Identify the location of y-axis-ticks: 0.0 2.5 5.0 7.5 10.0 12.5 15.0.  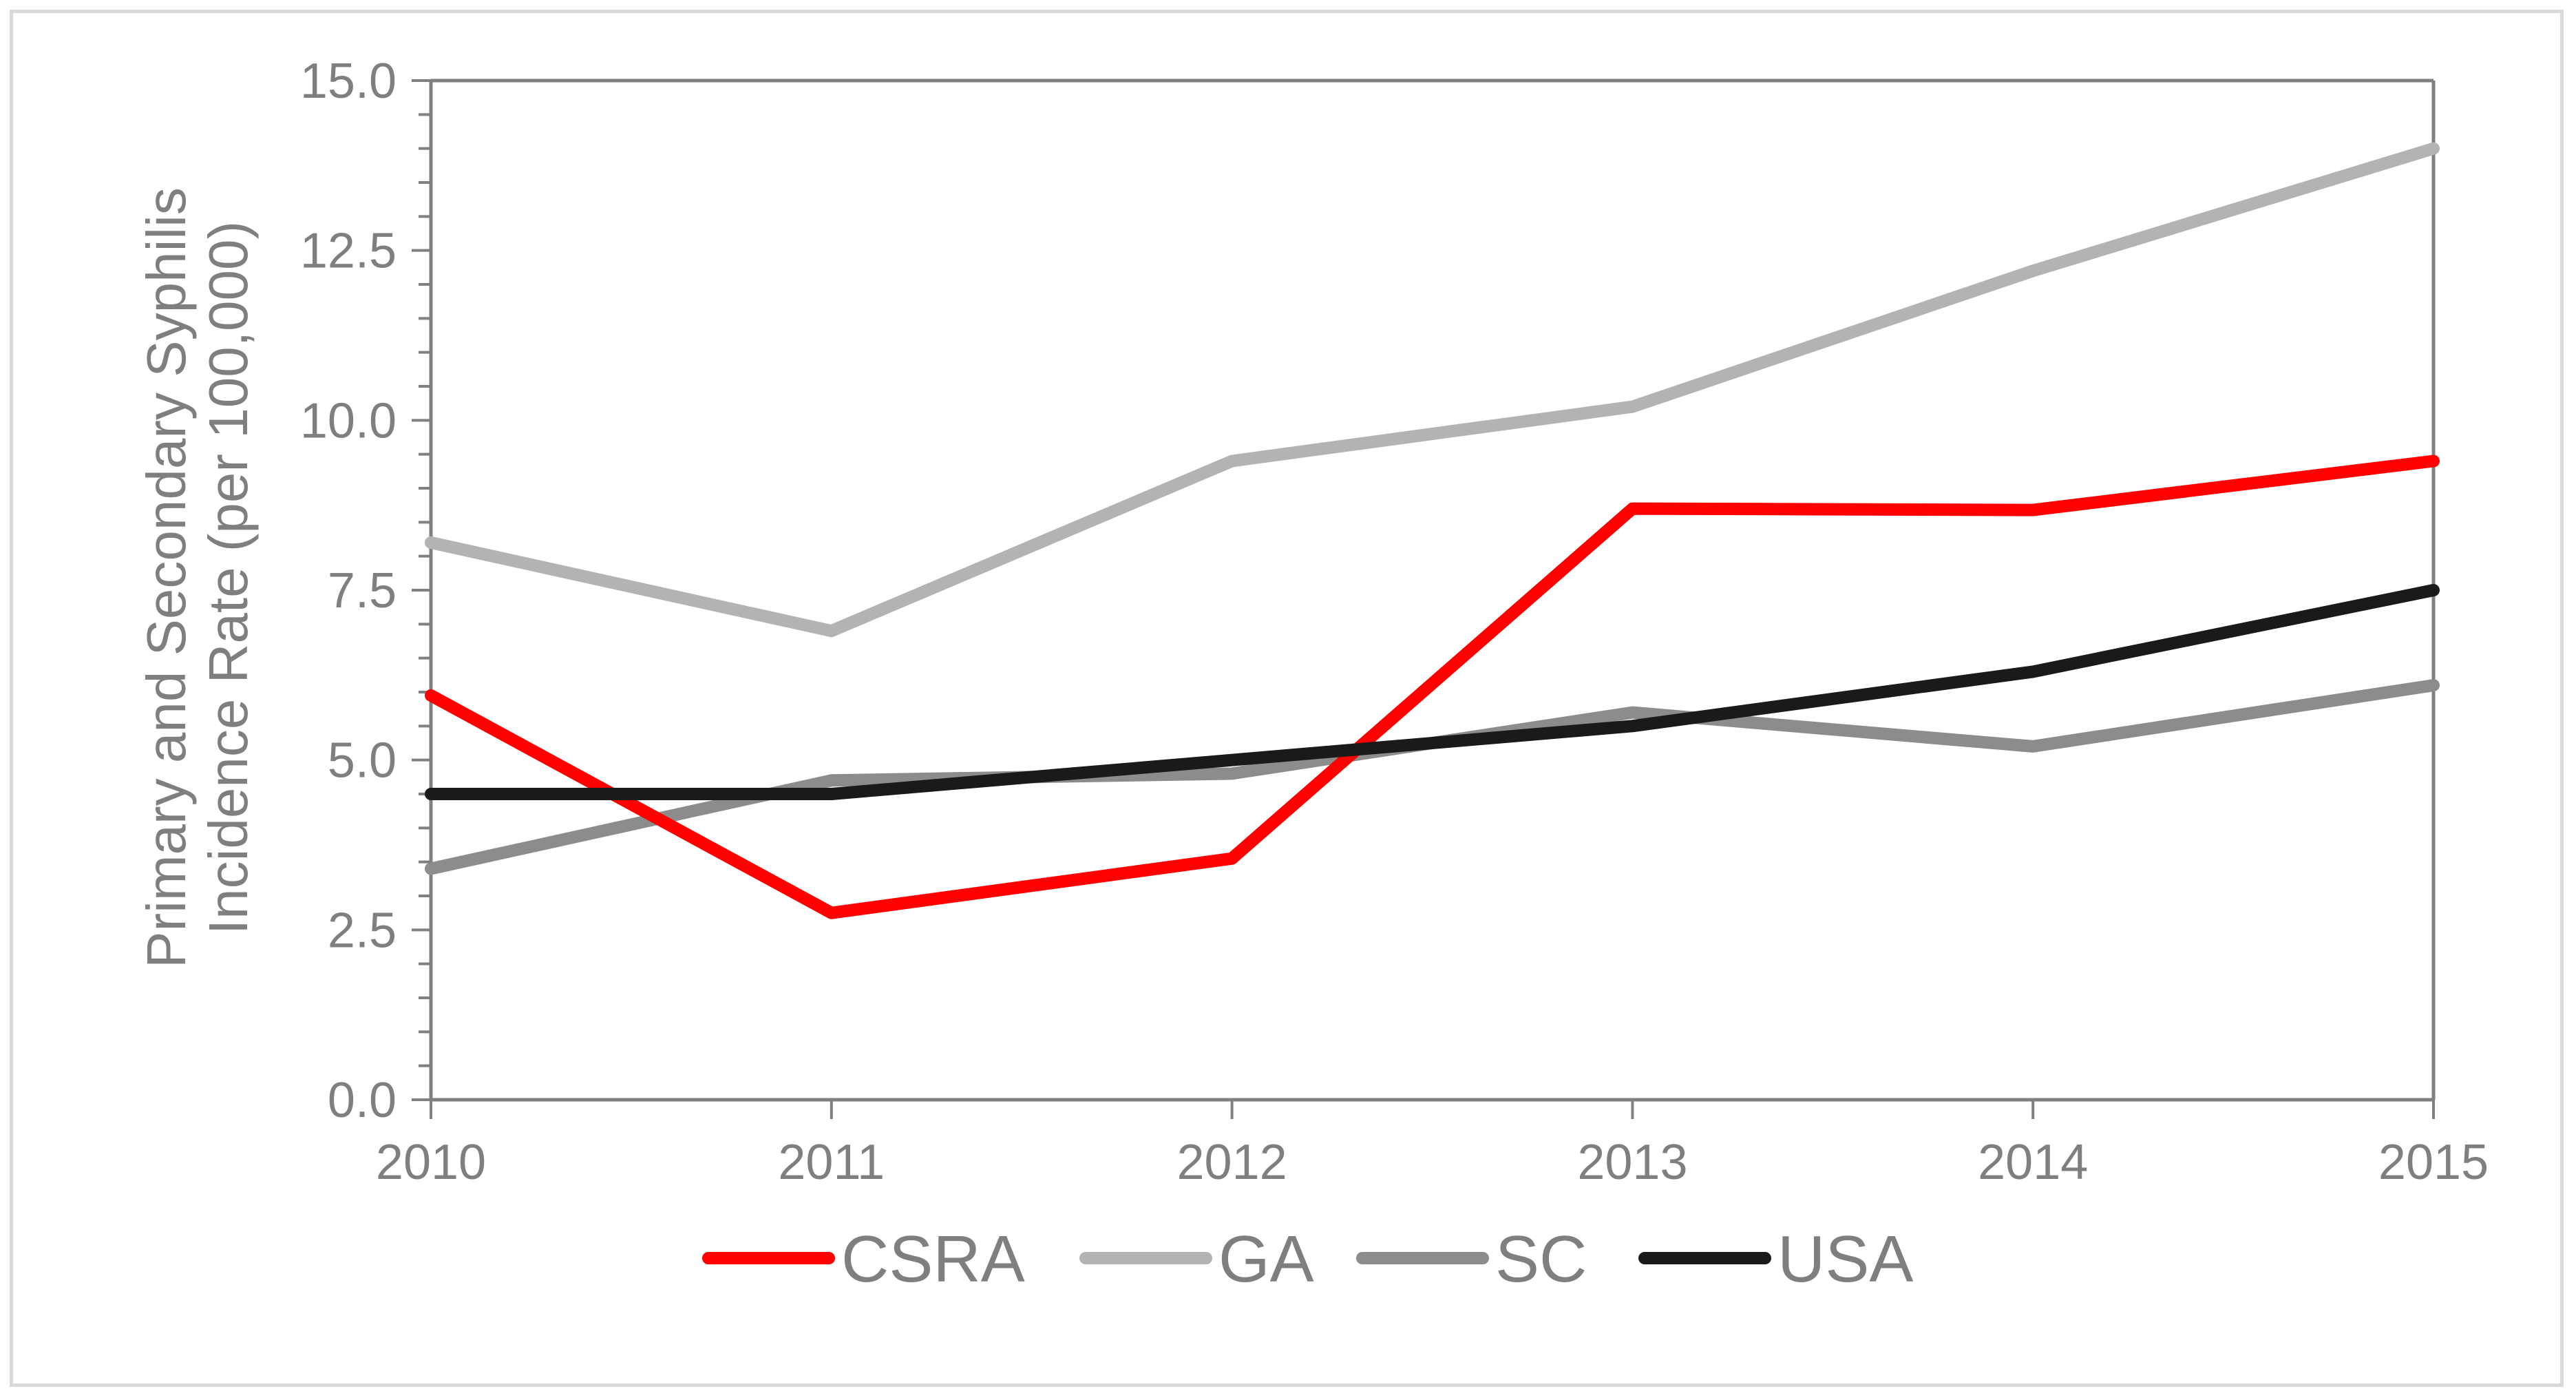
(349, 591).